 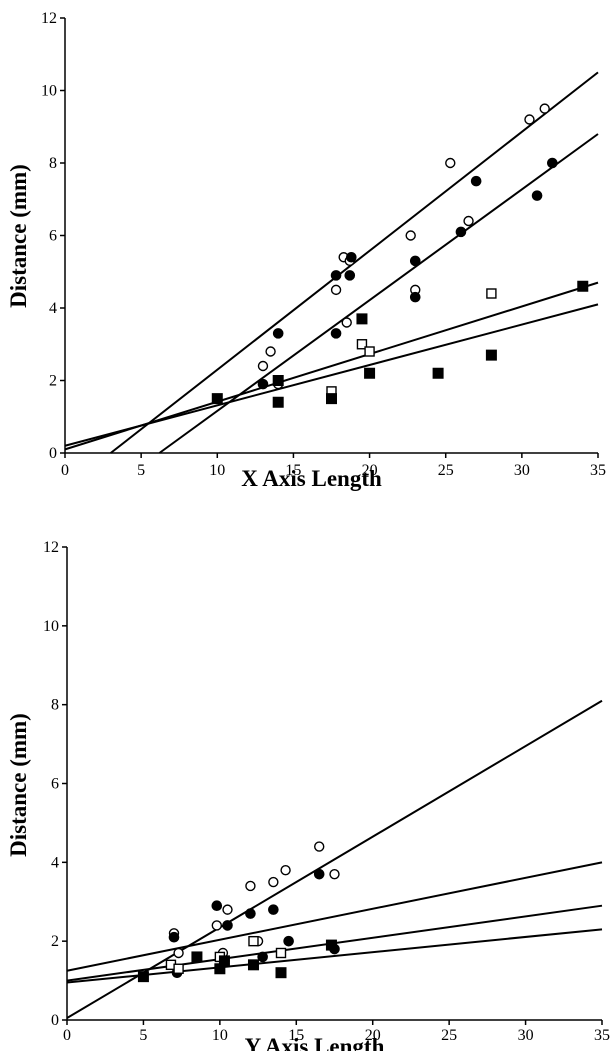 What do you see at coordinates (311, 478) in the screenshot?
I see `x-axis-label: X Axis Length` at bounding box center [311, 478].